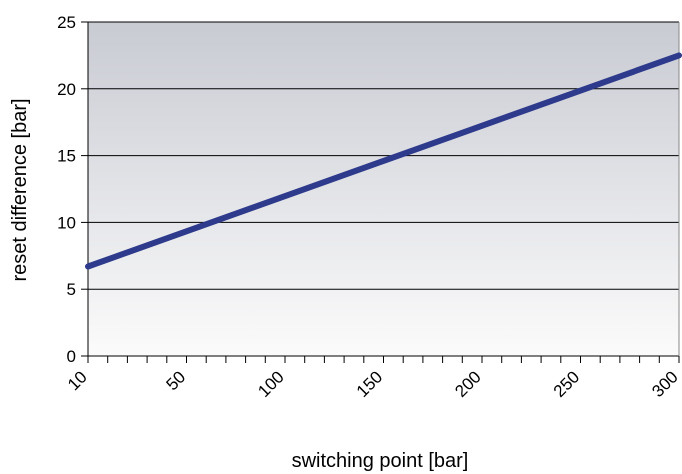 This screenshot has height=474, width=682. Describe the element at coordinates (664, 383) in the screenshot. I see `x-tick-label-300: 300` at that location.